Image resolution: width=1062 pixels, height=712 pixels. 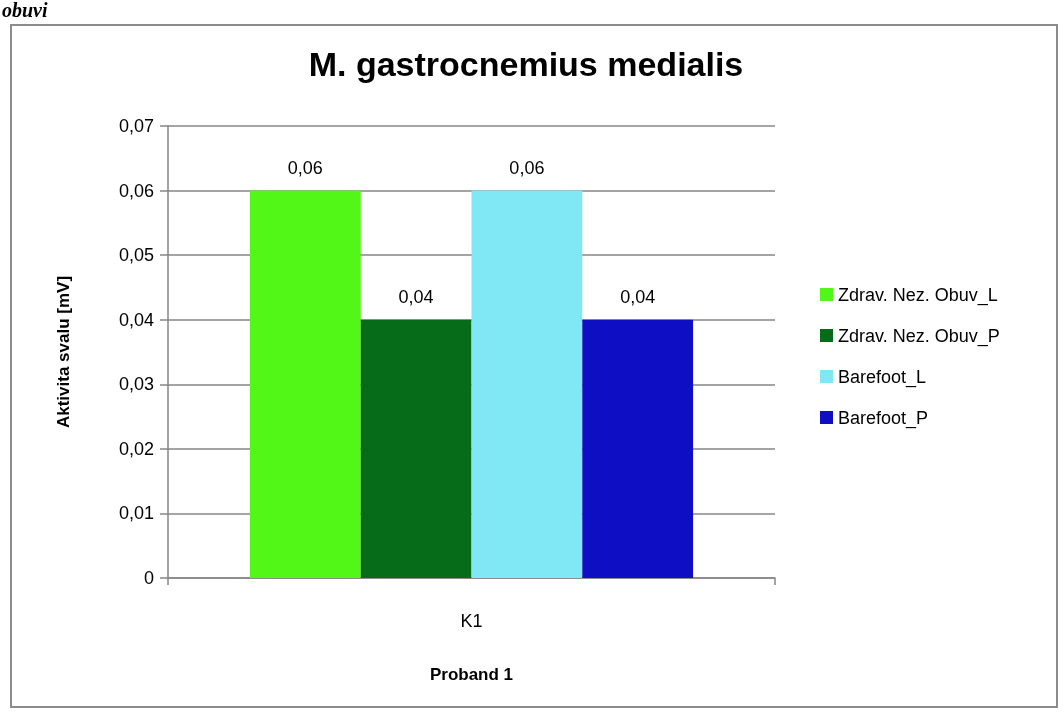 I want to click on y-tick-label: 0,06, so click(x=136, y=190).